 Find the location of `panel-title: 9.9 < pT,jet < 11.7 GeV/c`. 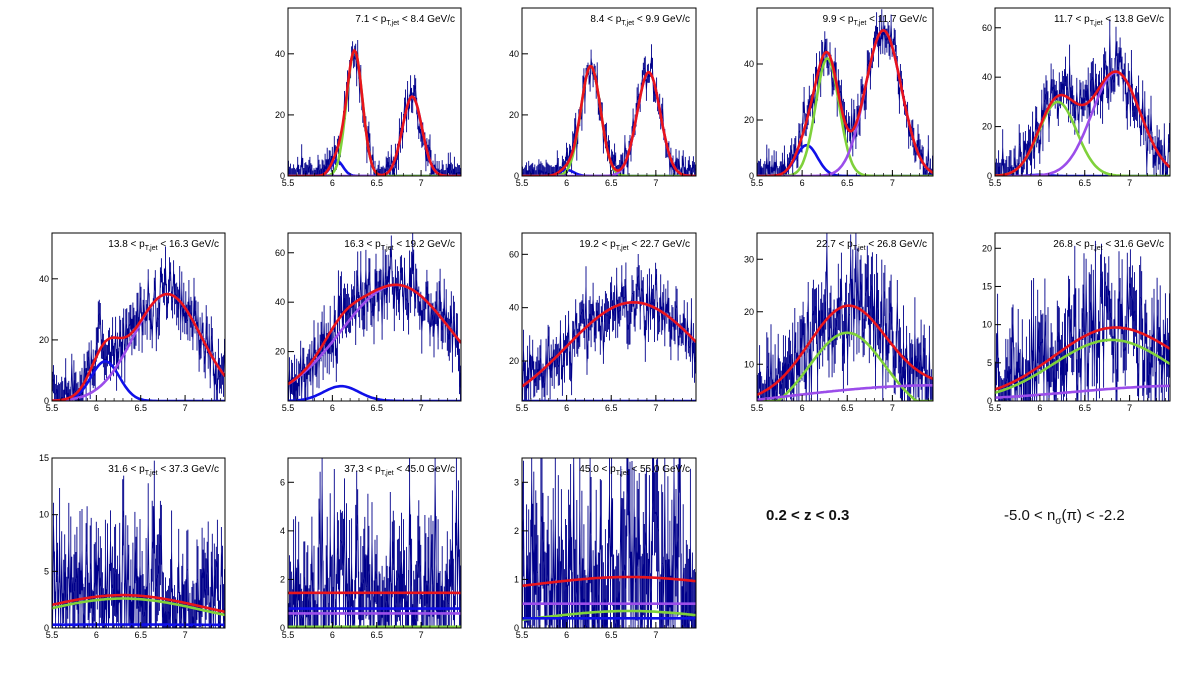

panel-title: 9.9 < pT,jet < 11.7 GeV/c is located at coordinates (875, 20).